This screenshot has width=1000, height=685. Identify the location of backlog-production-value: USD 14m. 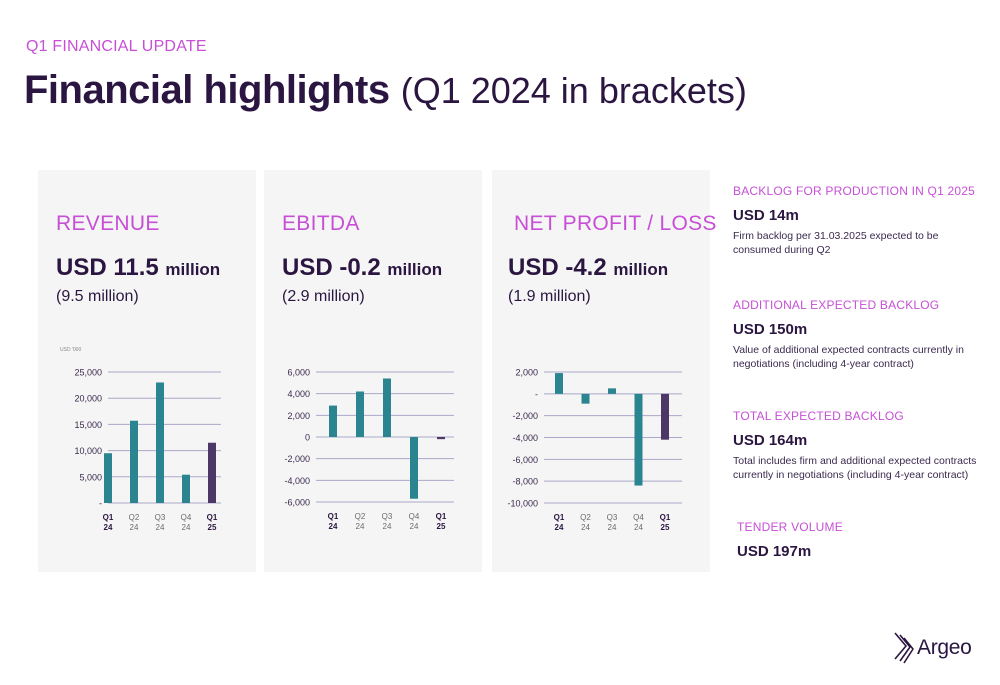
(766, 215).